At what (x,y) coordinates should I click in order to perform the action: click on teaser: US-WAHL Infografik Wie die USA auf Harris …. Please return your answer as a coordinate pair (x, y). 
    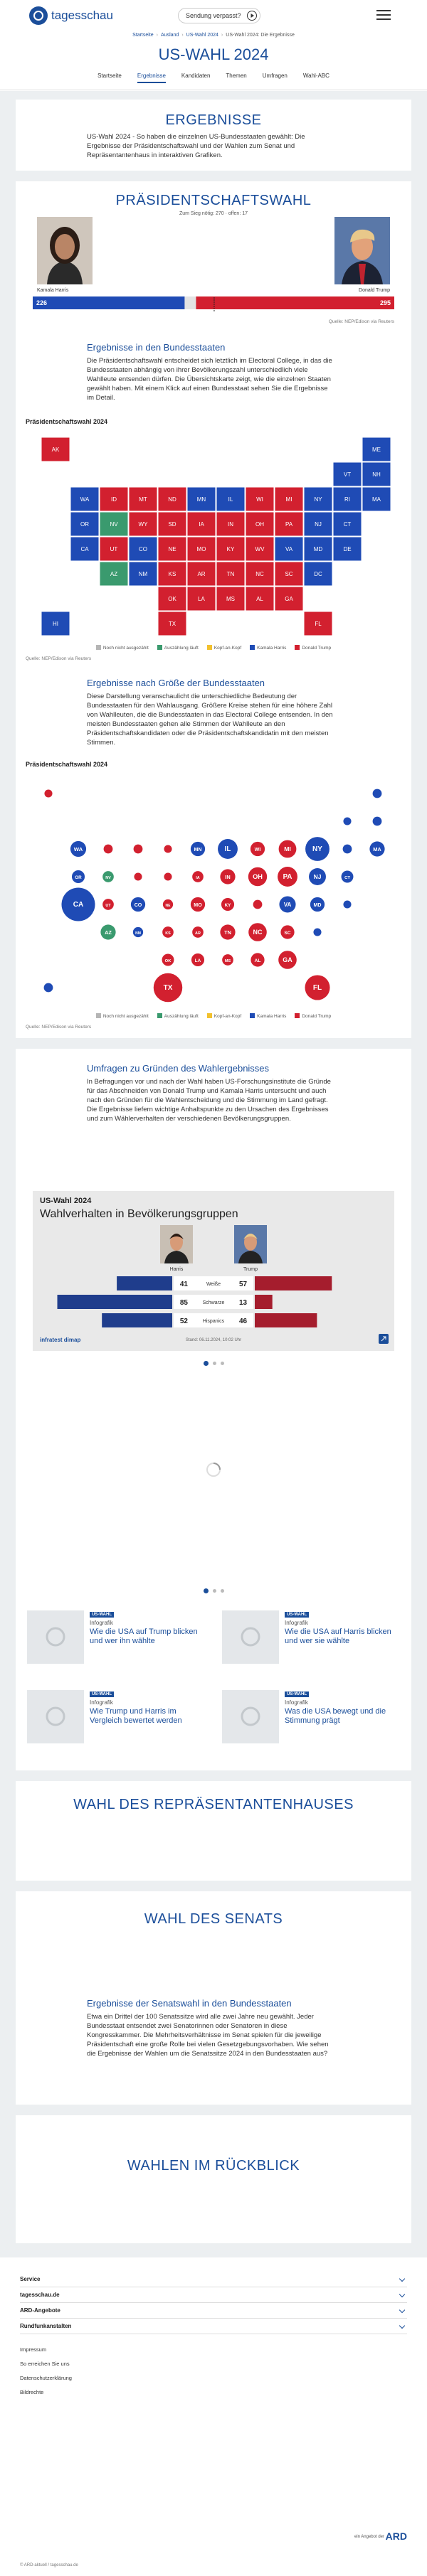
    Looking at the image, I should click on (311, 1644).